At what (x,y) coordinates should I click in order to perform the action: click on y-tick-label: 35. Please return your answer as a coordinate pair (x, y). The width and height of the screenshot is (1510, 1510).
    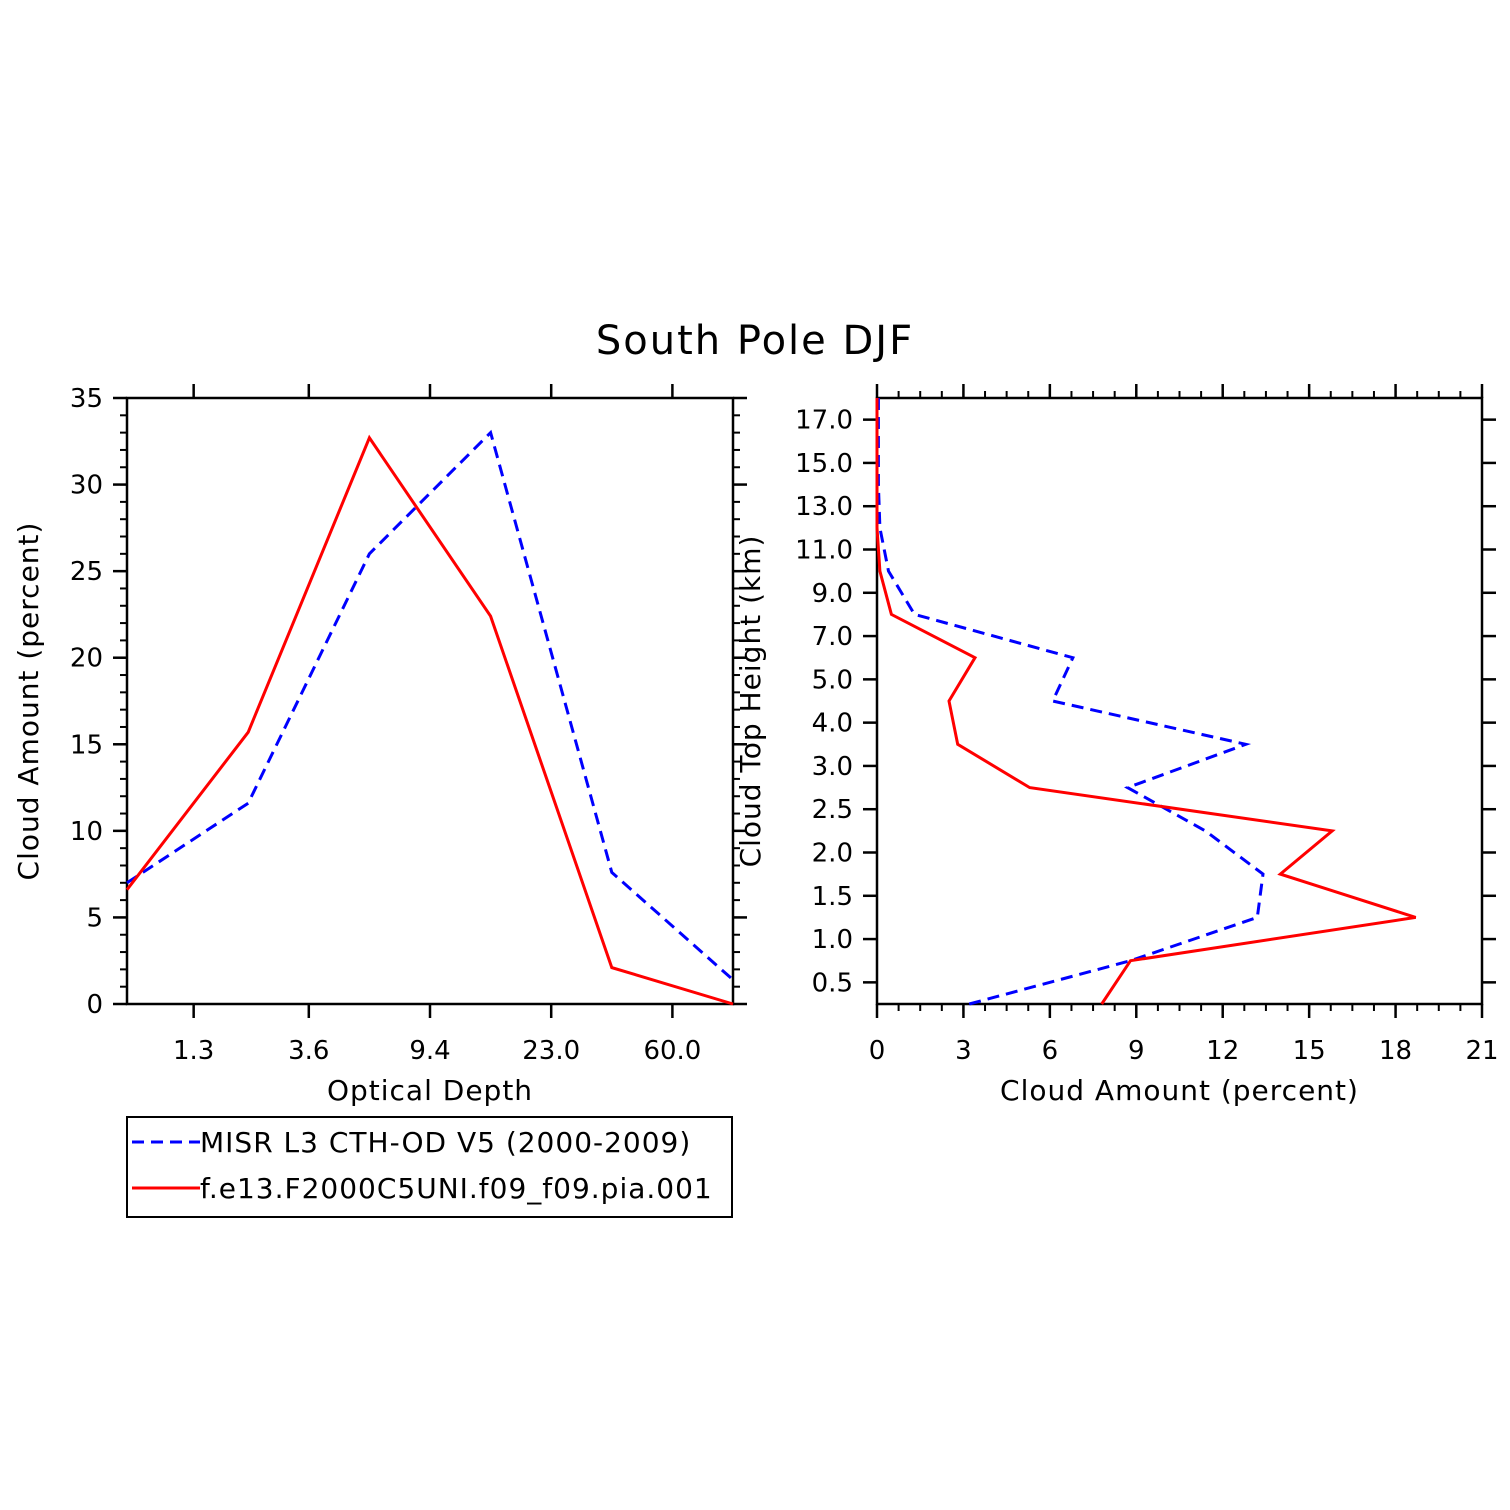
    Looking at the image, I should click on (86, 399).